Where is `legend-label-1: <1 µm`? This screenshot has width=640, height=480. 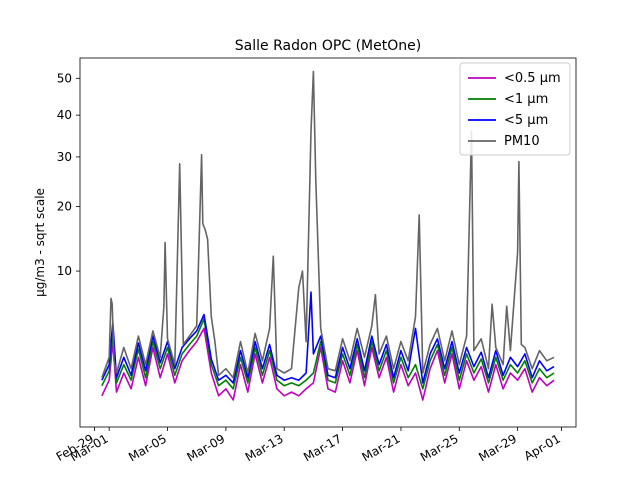 legend-label-1: <1 µm is located at coordinates (526, 99).